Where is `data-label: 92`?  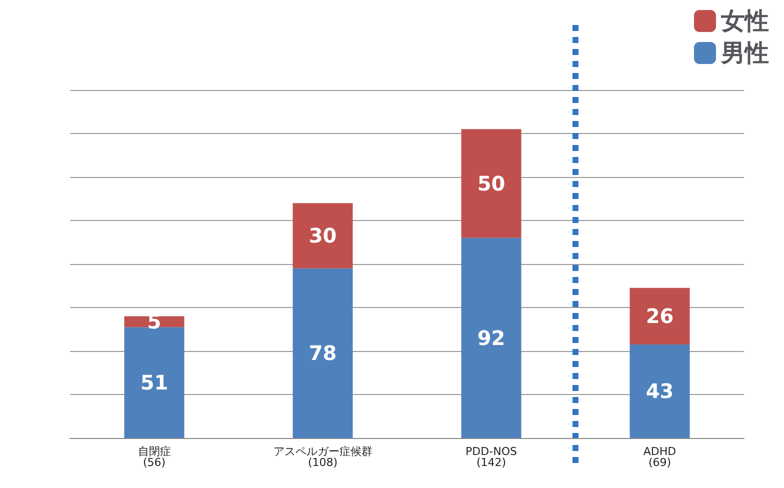
data-label: 92 is located at coordinates (491, 338).